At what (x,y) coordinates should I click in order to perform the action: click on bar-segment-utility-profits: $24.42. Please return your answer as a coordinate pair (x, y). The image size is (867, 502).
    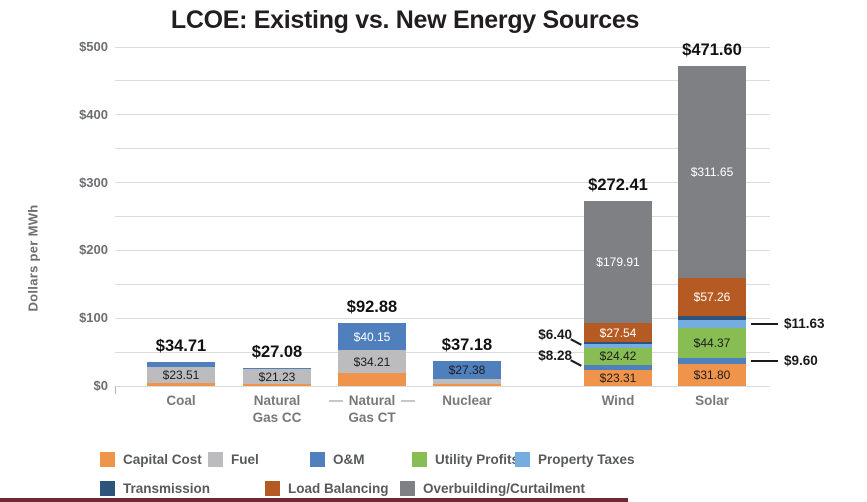
    Looking at the image, I should click on (618, 356).